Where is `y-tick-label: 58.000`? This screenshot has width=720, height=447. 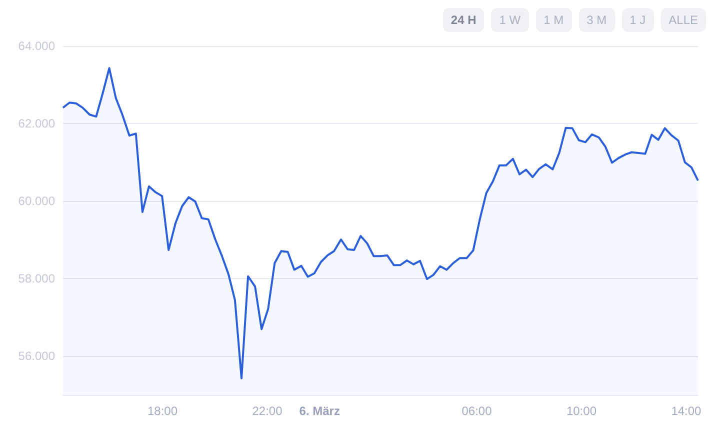
y-tick-label: 58.000 is located at coordinates (37, 279).